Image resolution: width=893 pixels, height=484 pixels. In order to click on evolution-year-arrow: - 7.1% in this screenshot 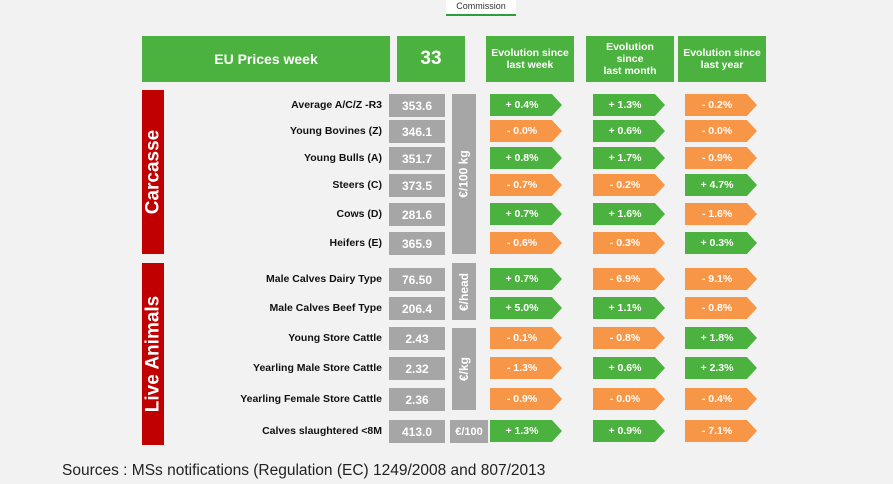, I will do `click(721, 431)`.